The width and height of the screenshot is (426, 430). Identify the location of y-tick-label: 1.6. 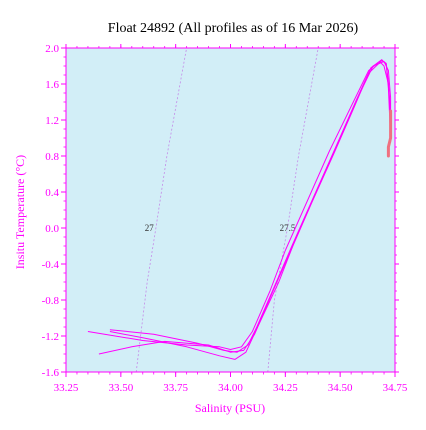
(52, 85).